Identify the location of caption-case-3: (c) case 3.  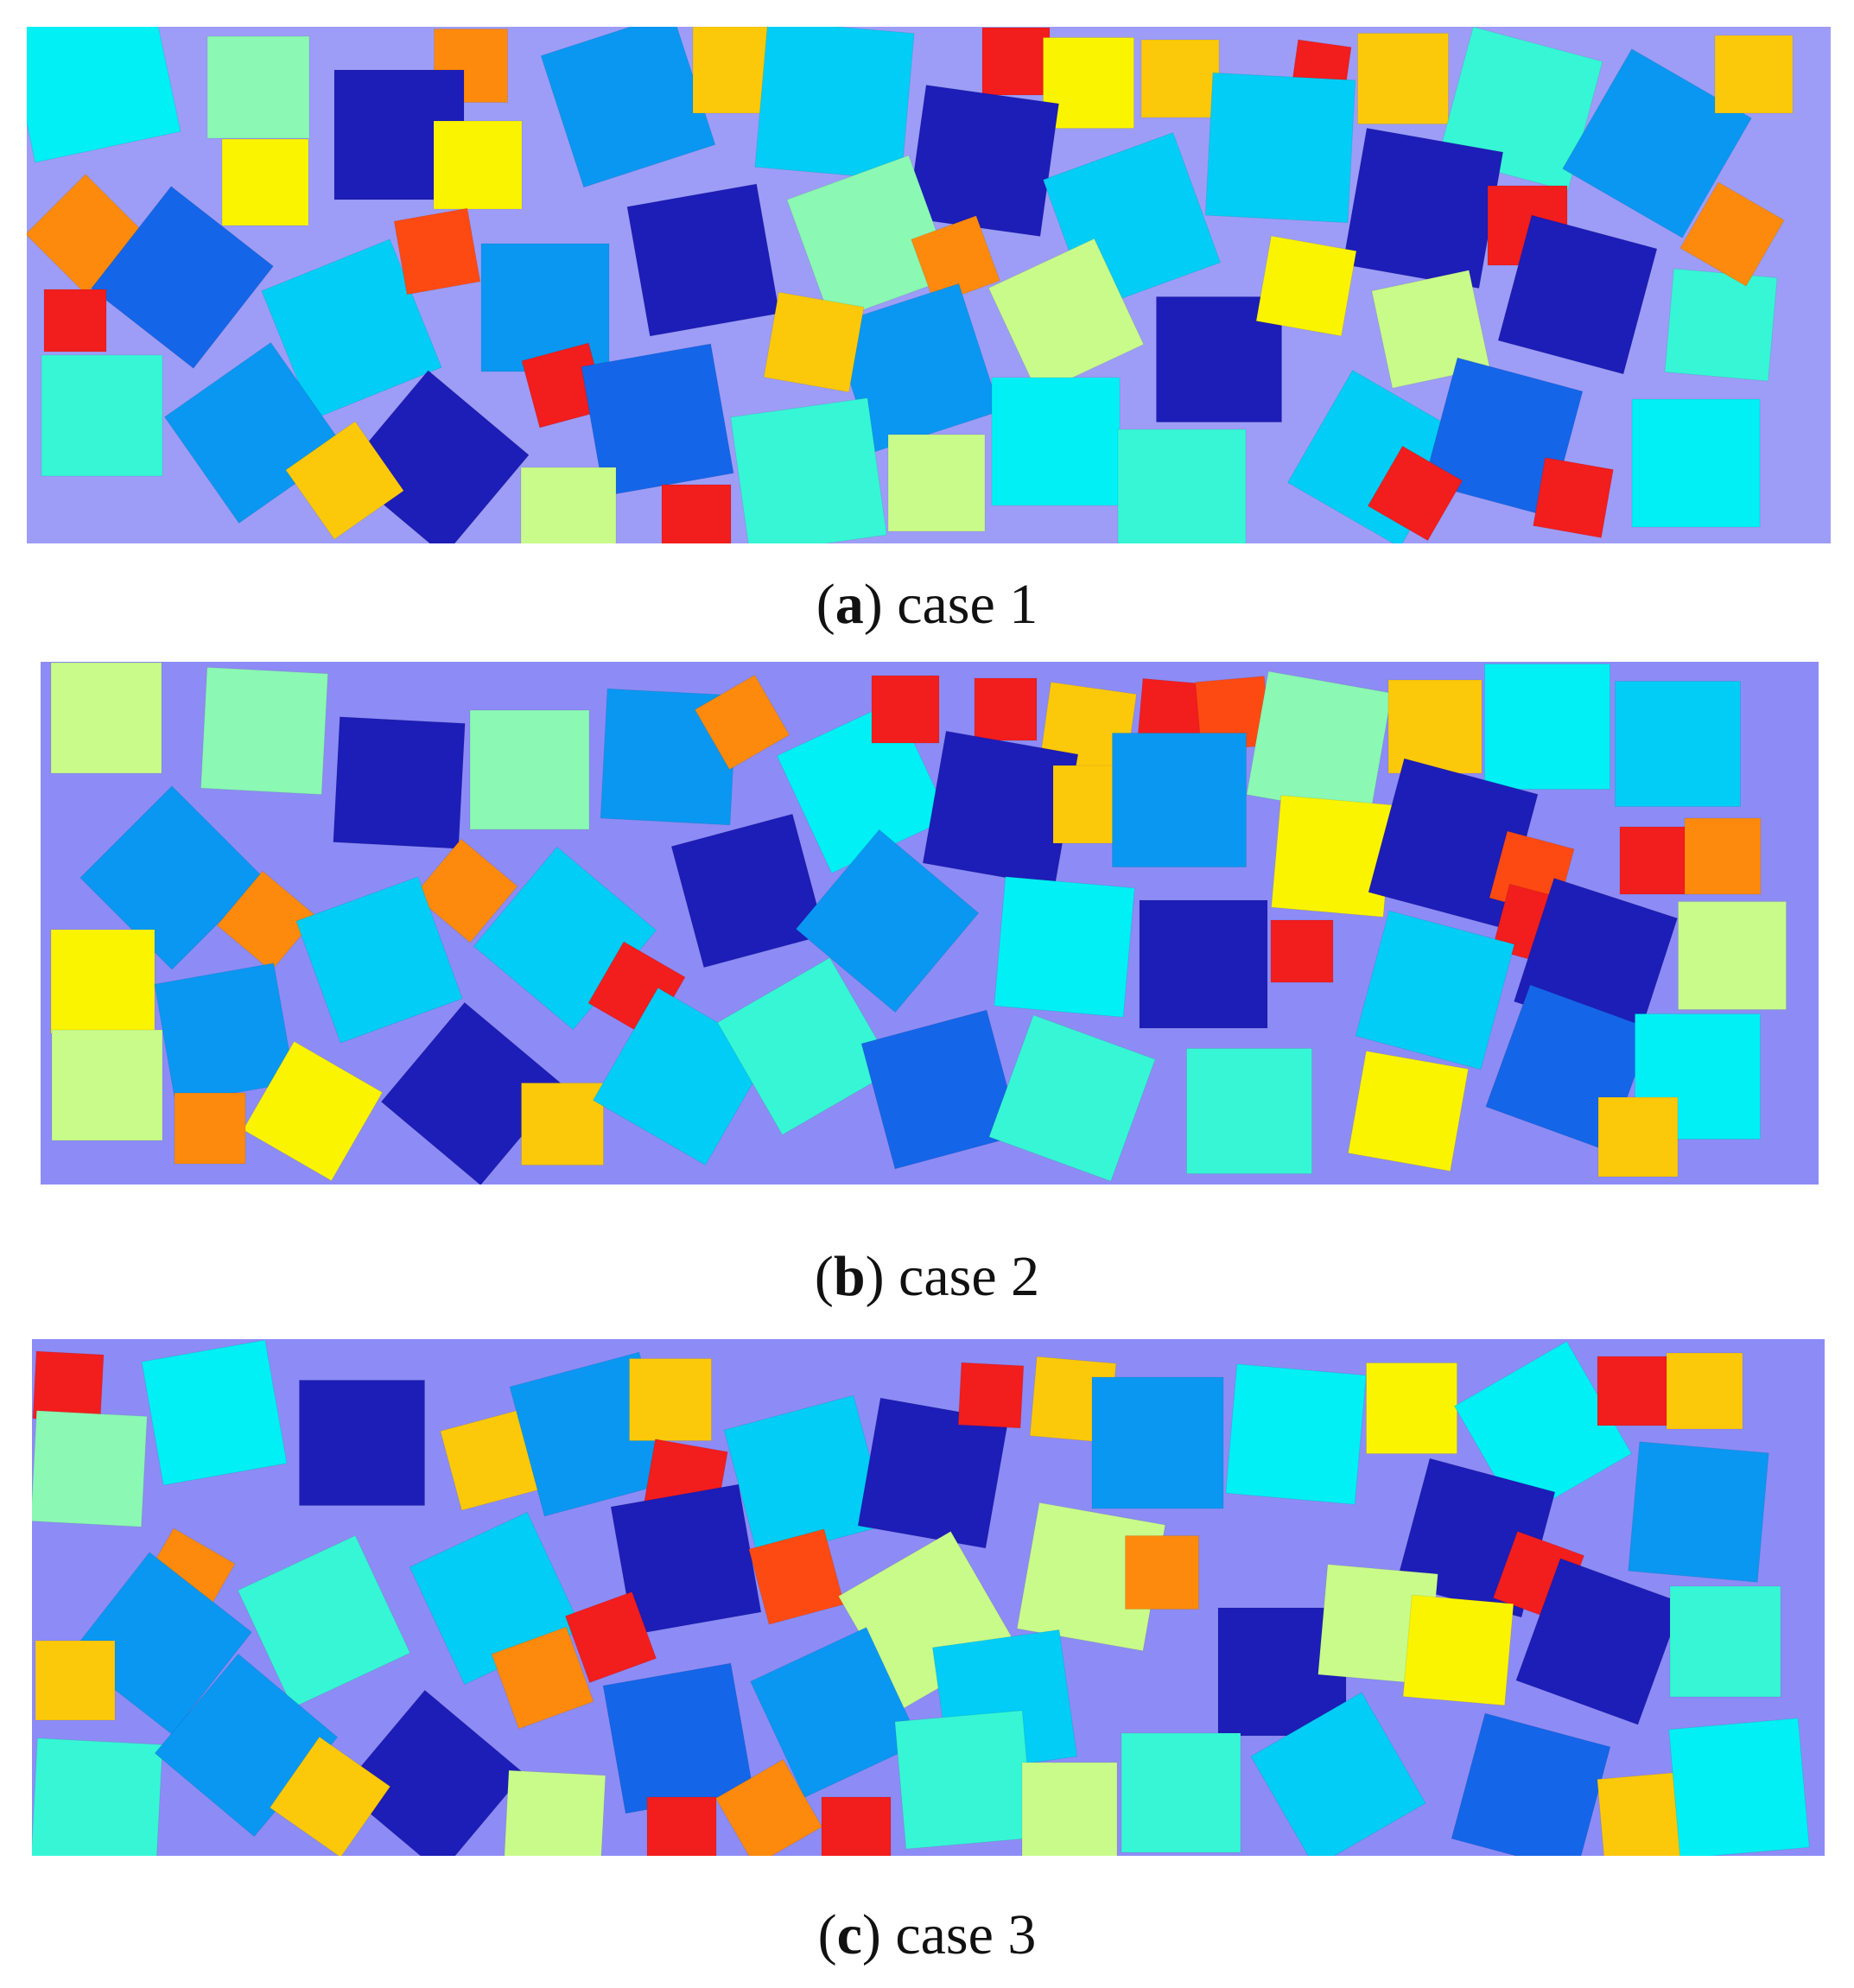
(927, 1934).